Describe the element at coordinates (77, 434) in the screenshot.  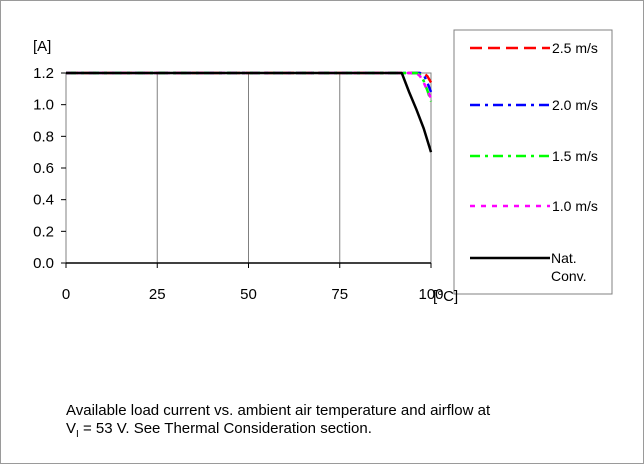
I see `caption-voltage-subscript: I` at that location.